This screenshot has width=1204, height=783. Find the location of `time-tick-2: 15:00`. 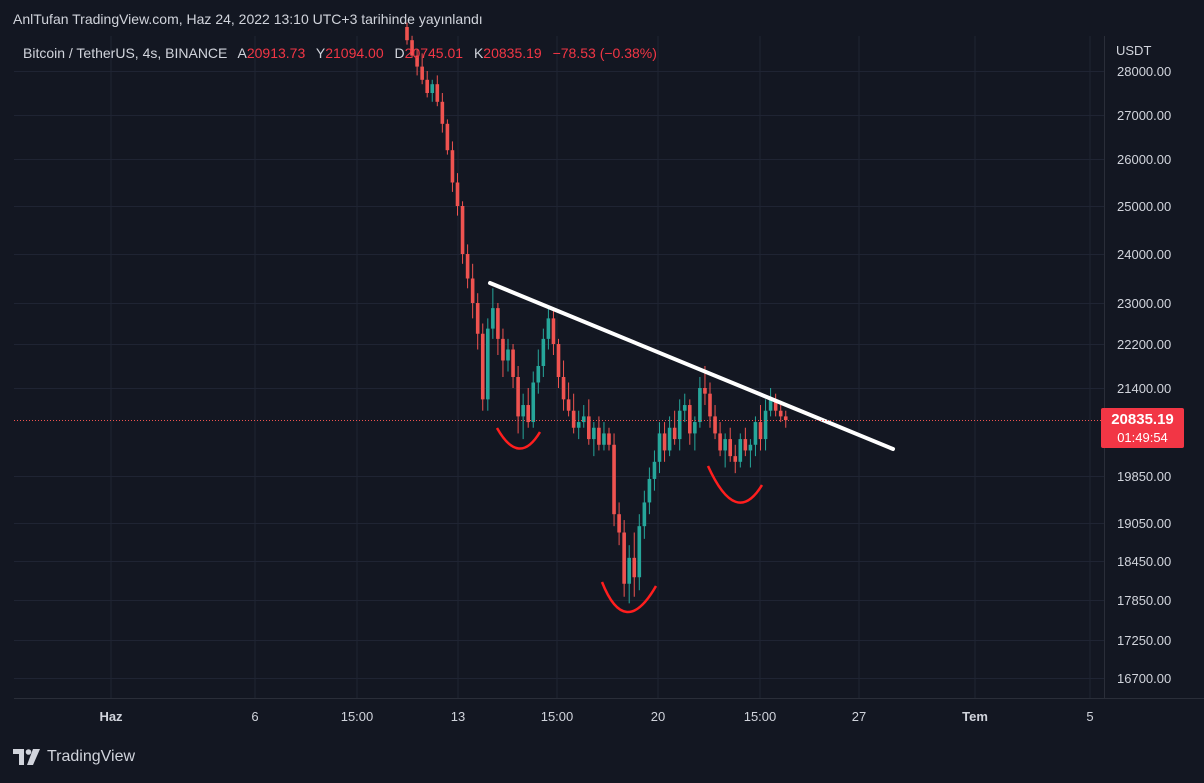

time-tick-2: 15:00 is located at coordinates (357, 716).